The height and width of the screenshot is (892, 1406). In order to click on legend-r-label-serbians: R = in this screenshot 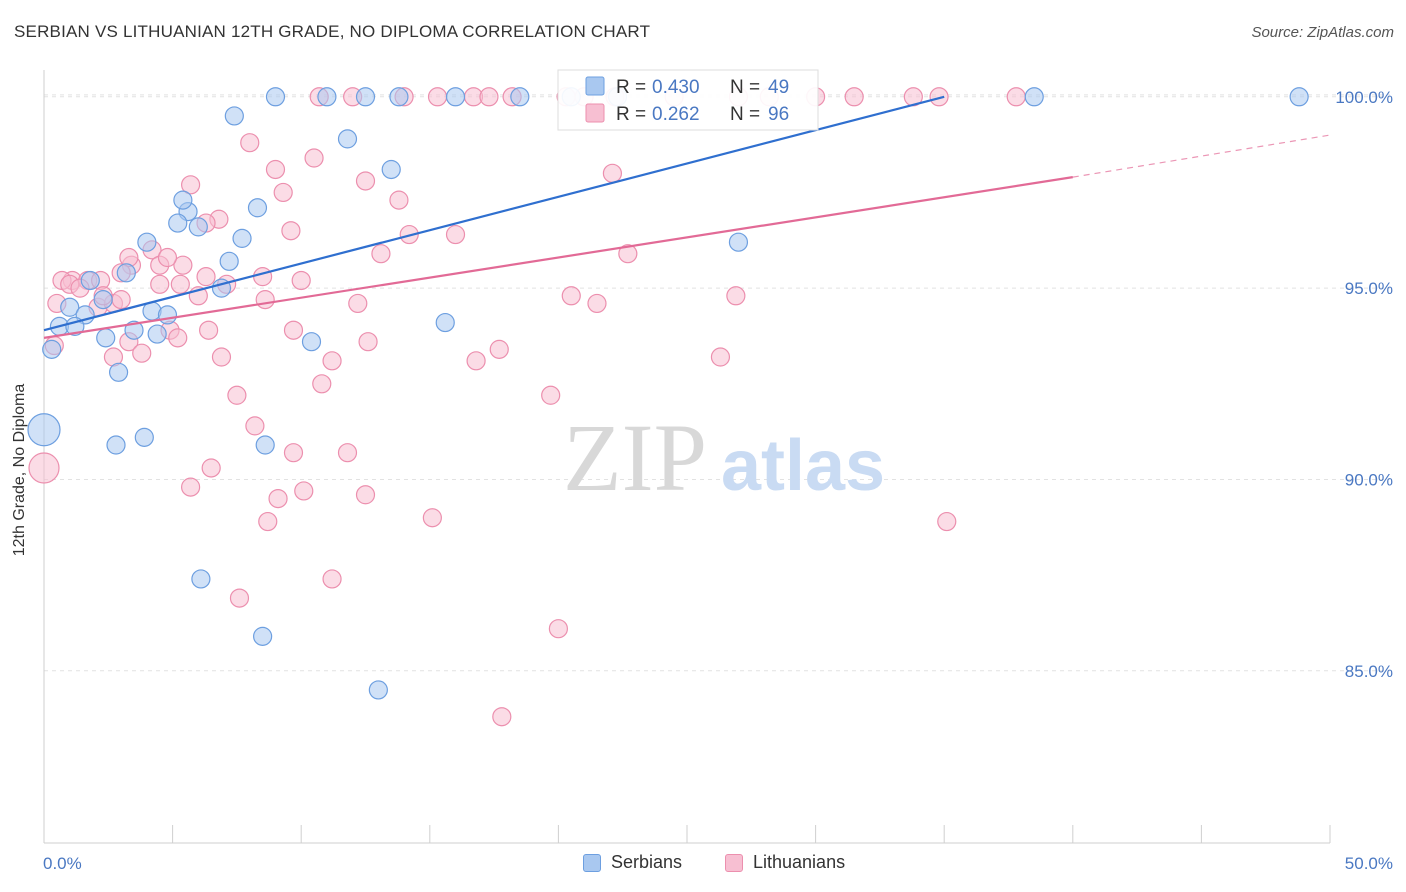, I will do `click(631, 87)`.